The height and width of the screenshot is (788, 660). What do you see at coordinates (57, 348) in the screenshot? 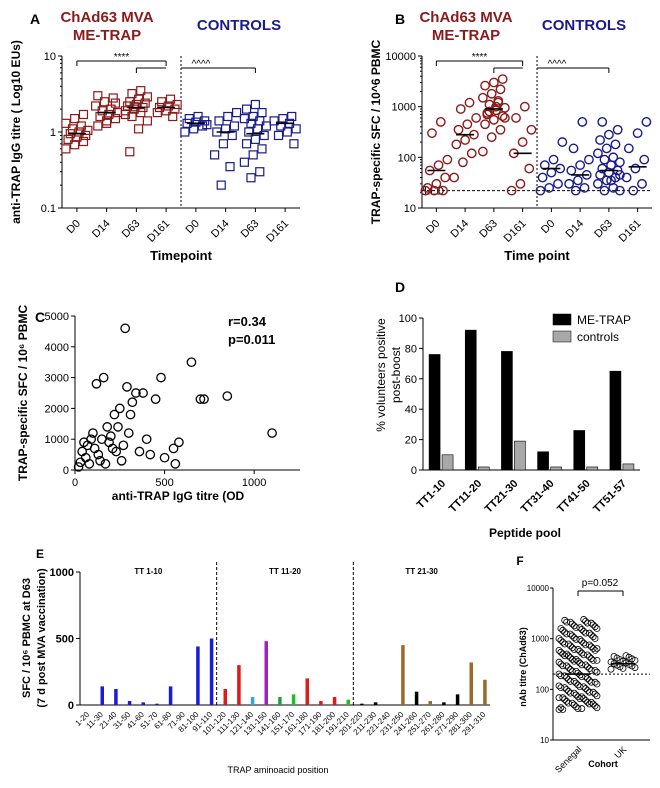
I see `y-tick-label: 4000` at bounding box center [57, 348].